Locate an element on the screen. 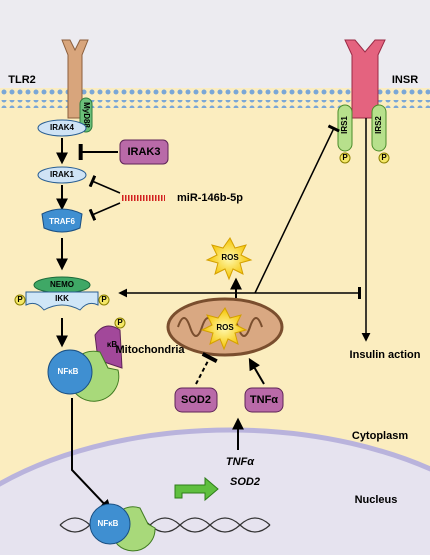  label: IKK is located at coordinates (62, 298).